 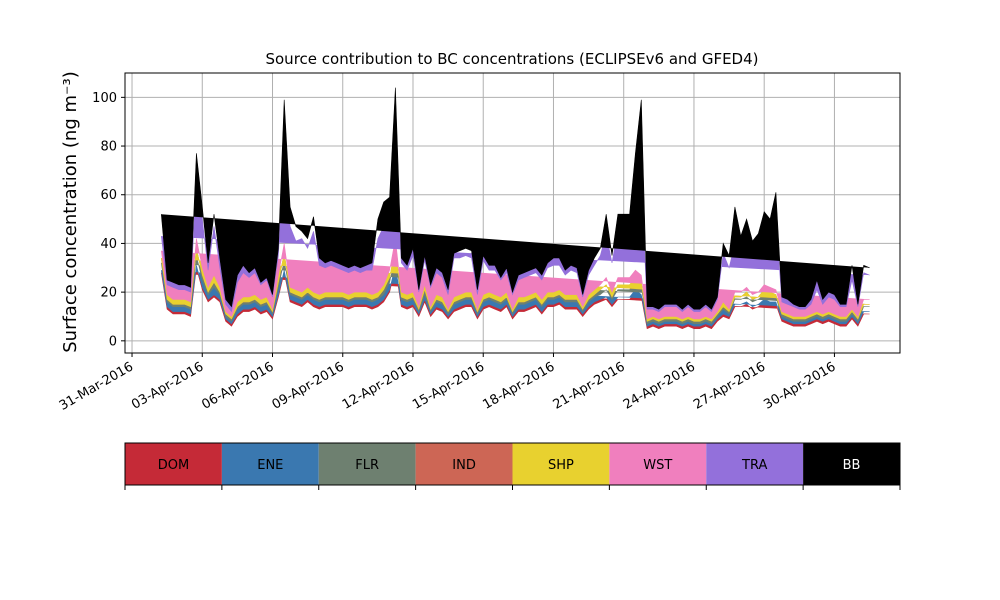 What do you see at coordinates (659, 385) in the screenshot?
I see `x-tick-label: 24-Apr-2016` at bounding box center [659, 385].